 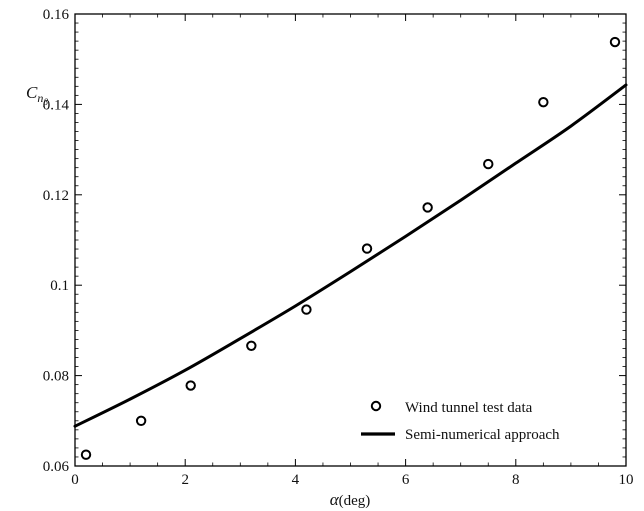 What do you see at coordinates (185, 480) in the screenshot?
I see `x-tick-label-1: 2` at bounding box center [185, 480].